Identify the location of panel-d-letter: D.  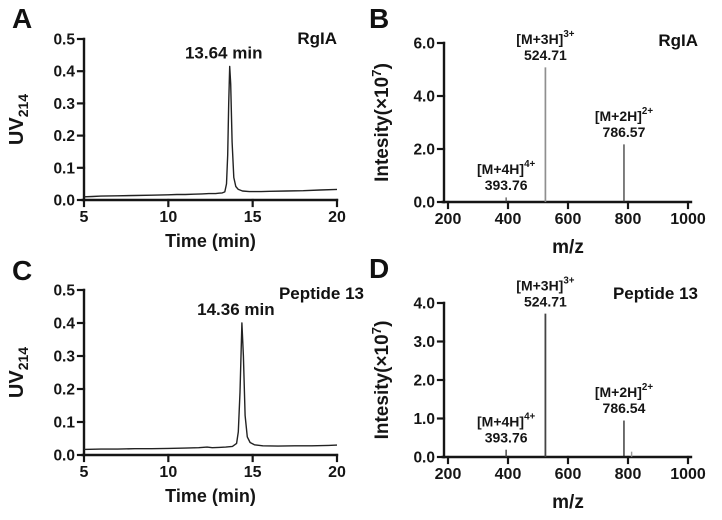
(379, 268).